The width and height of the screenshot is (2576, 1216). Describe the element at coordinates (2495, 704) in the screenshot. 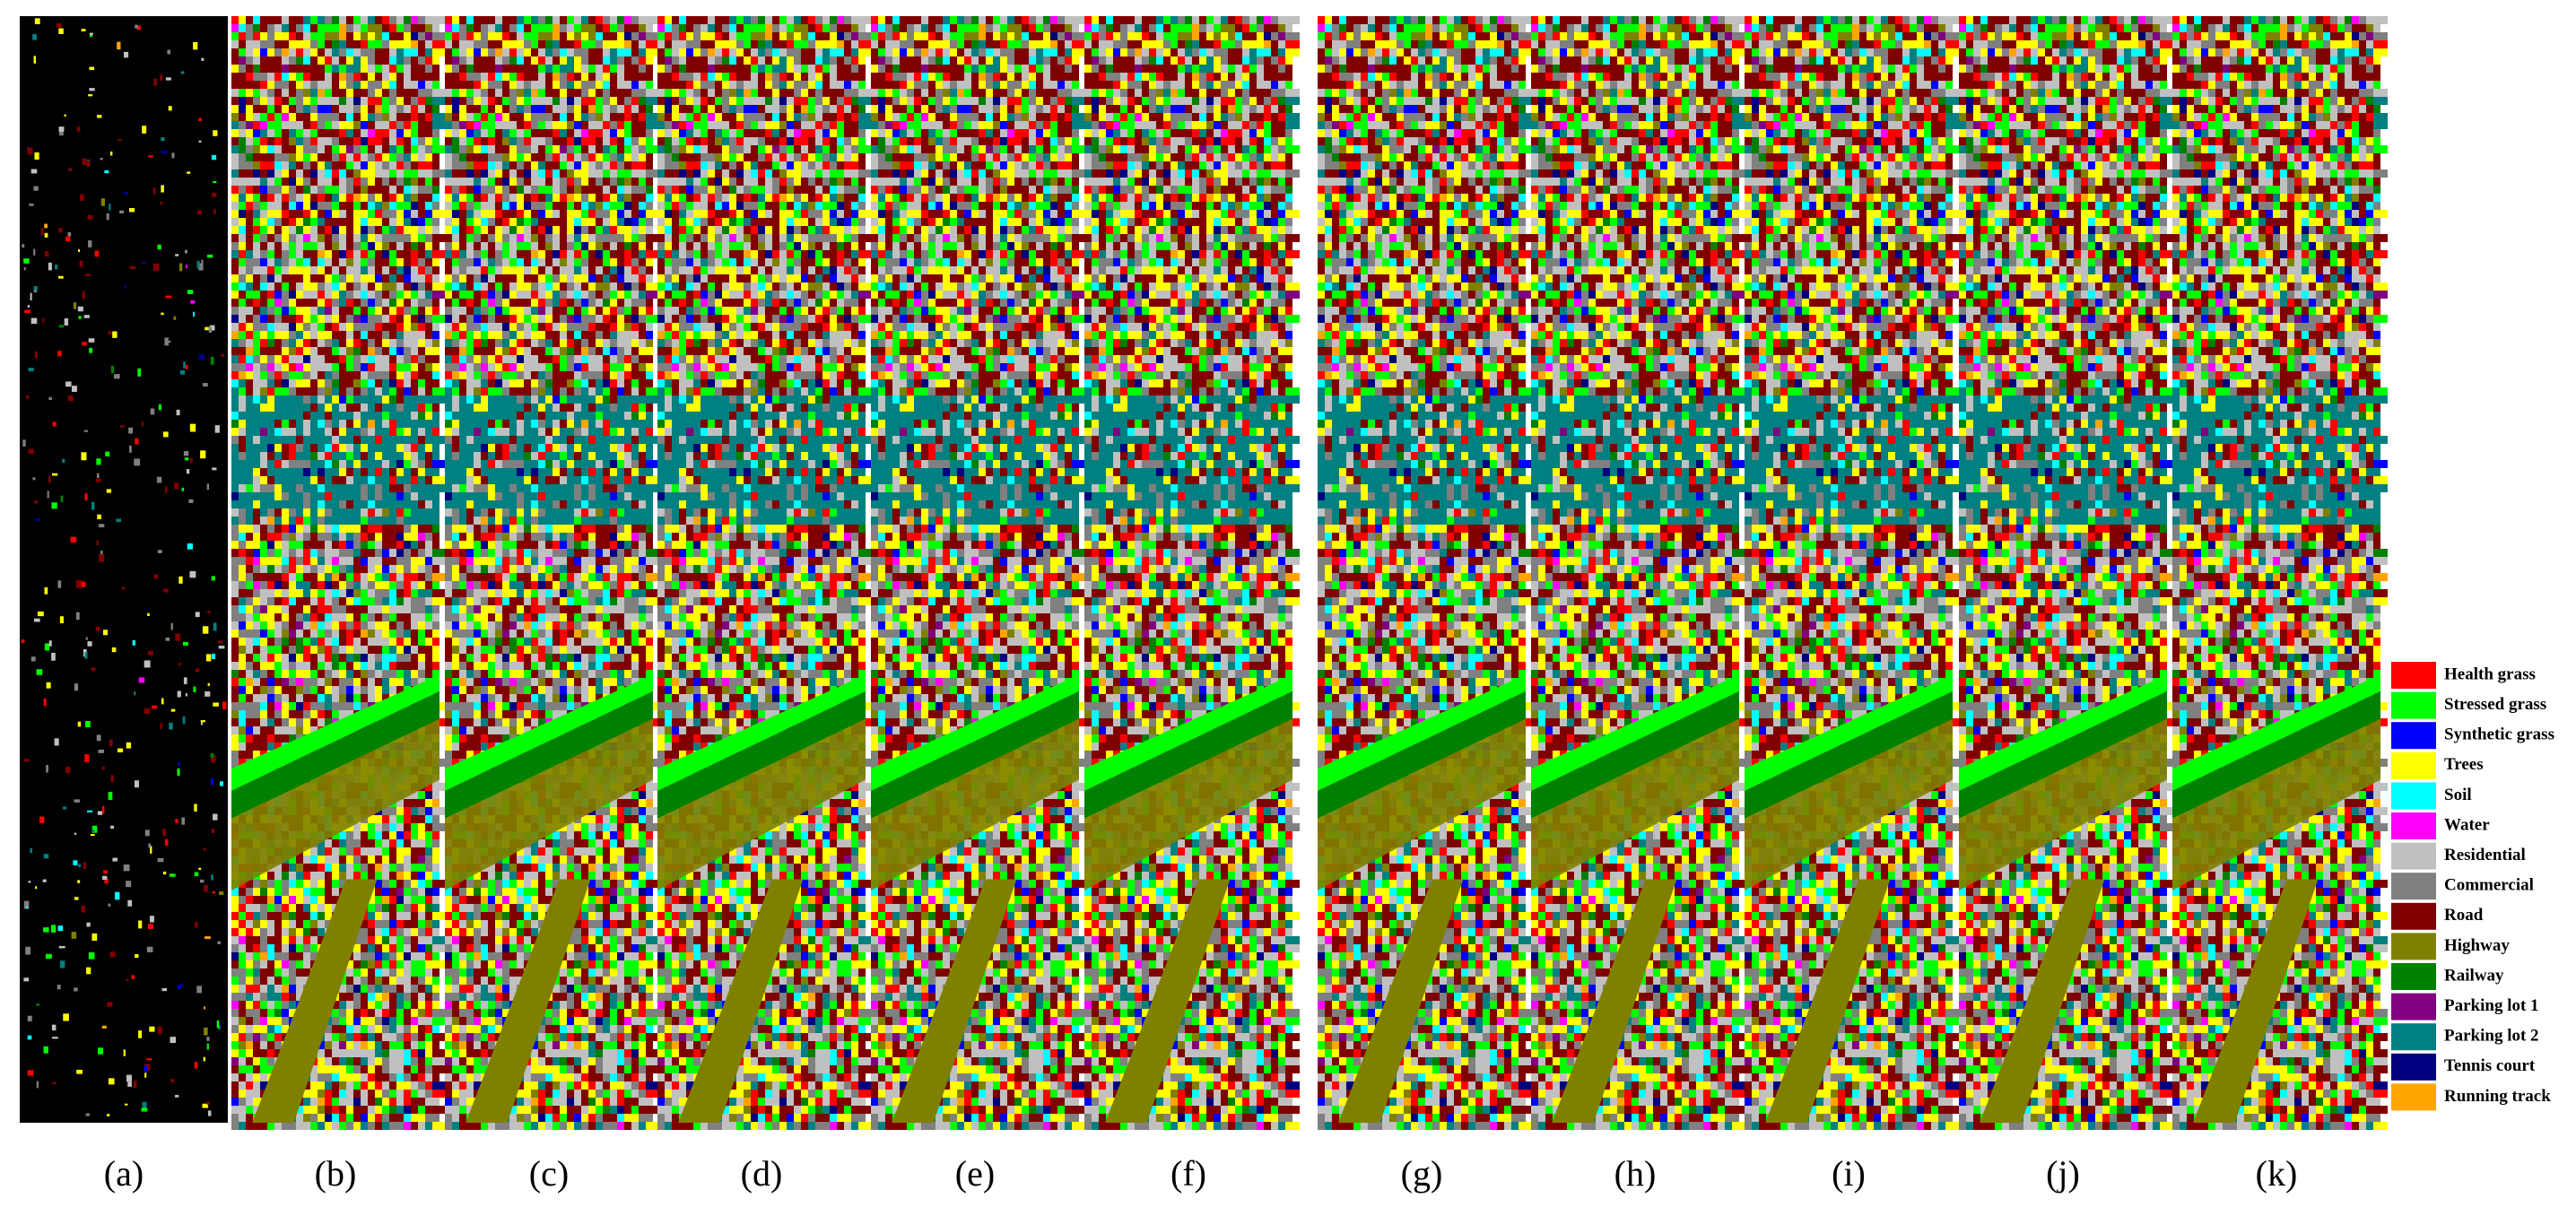

I see `legend-label: Stressed grass` at that location.